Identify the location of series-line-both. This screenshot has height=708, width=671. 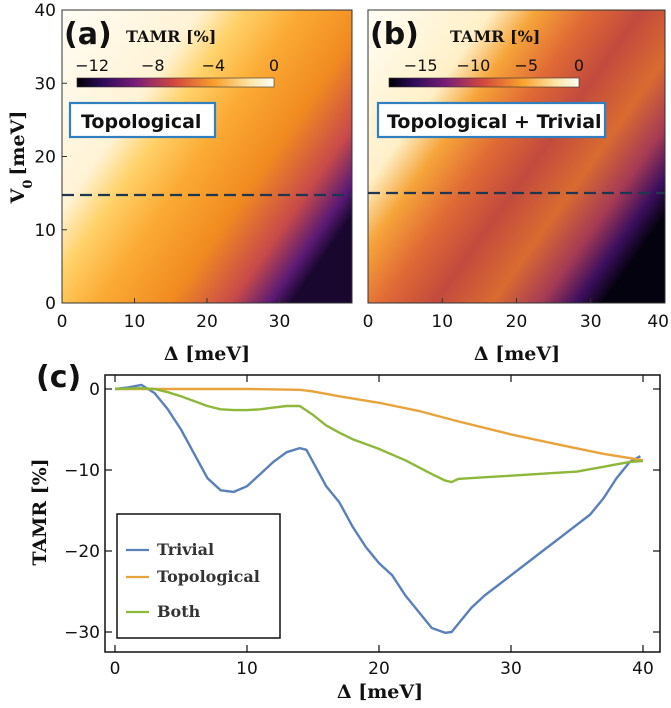
(379, 435).